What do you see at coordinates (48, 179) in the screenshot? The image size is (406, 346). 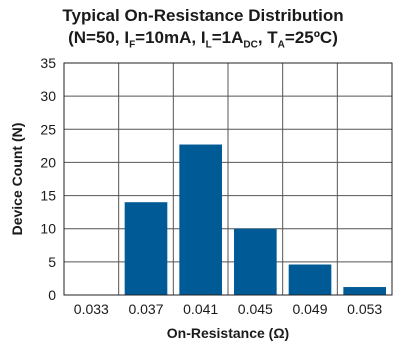 I see `y-tick-labels: 0 5 10 15 20 25 30 35` at bounding box center [48, 179].